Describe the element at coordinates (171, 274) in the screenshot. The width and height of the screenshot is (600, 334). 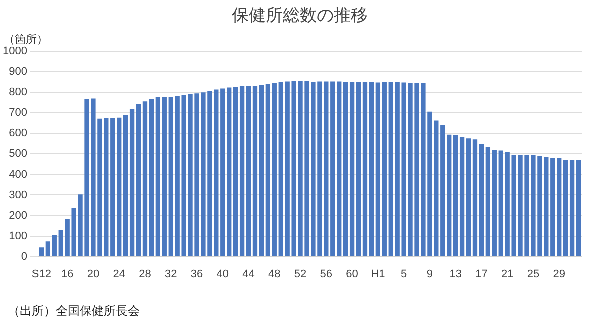
I see `x-tick-label: 32` at that location.